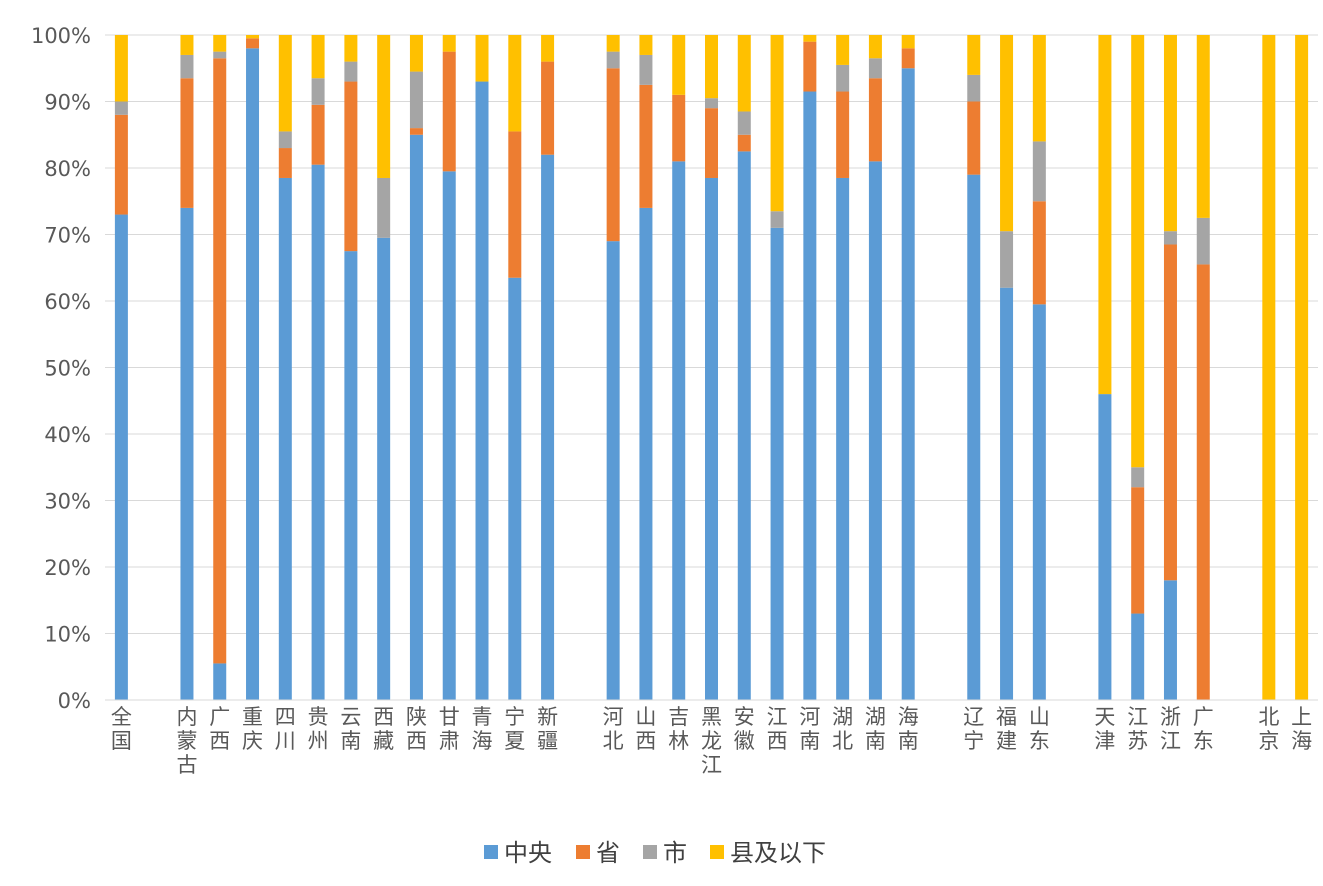 This screenshot has width=1323, height=886. I want to click on x-category-label: 重庆, so click(252, 729).